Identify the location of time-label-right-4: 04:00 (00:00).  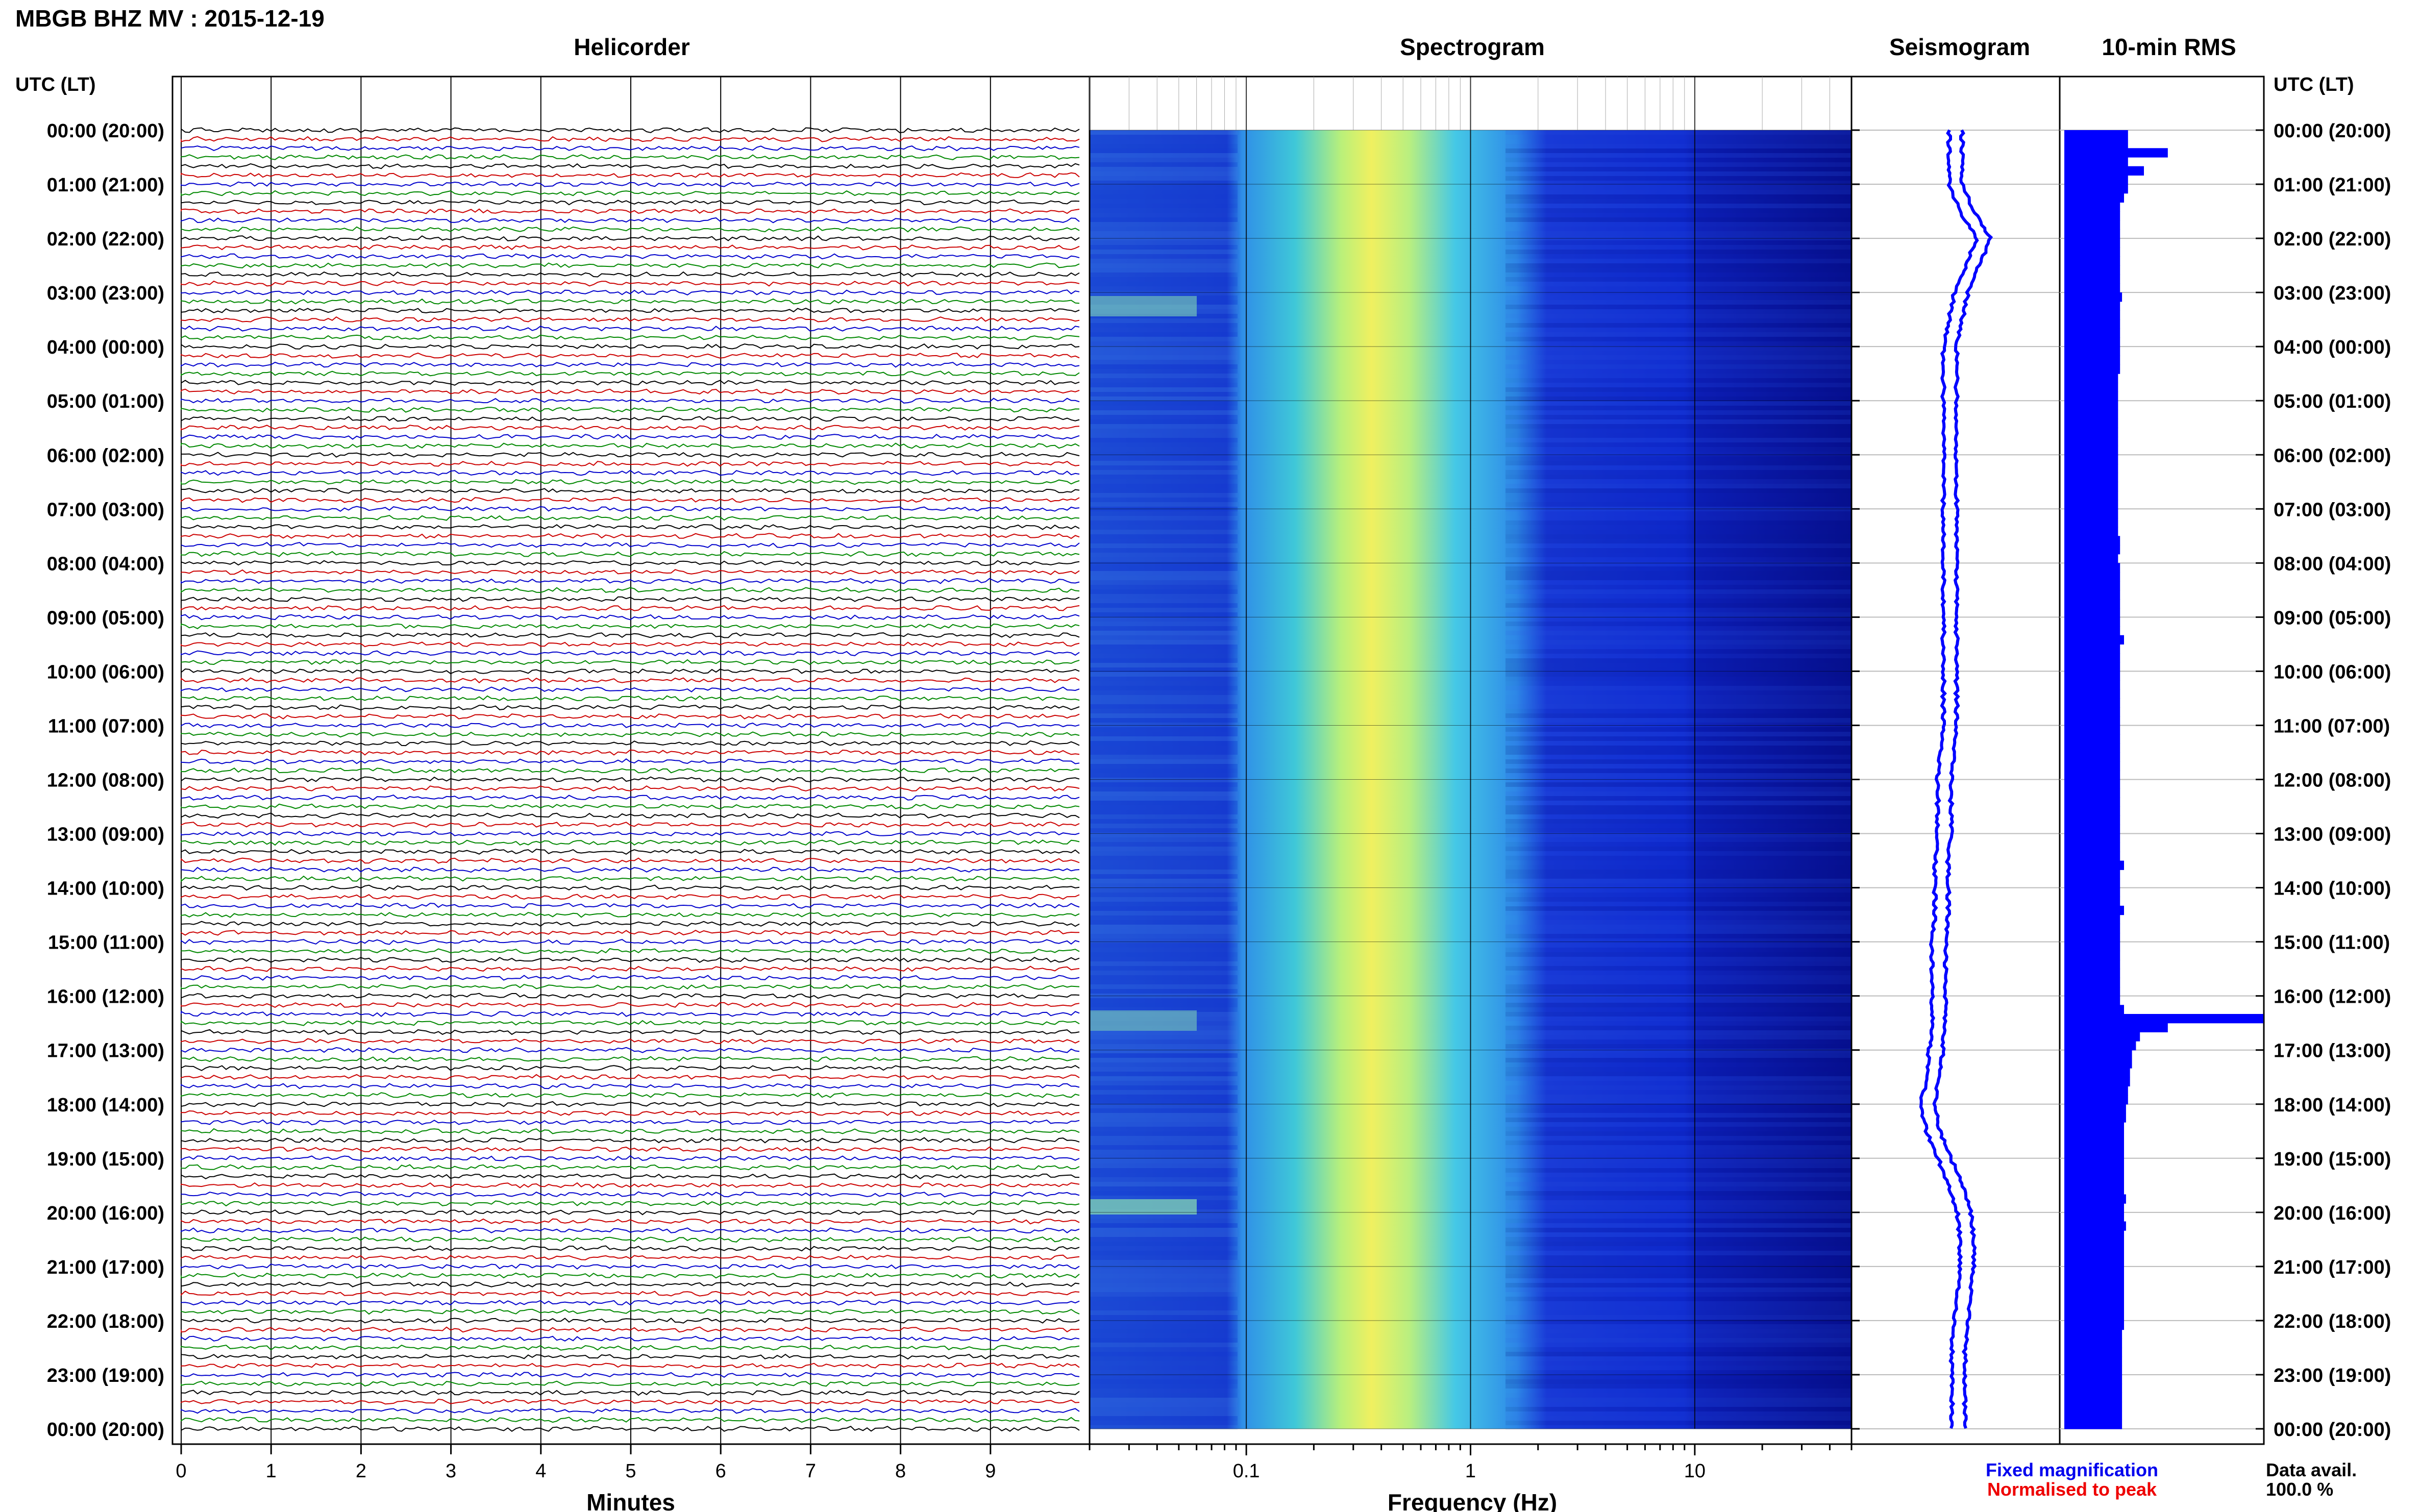
(2332, 347).